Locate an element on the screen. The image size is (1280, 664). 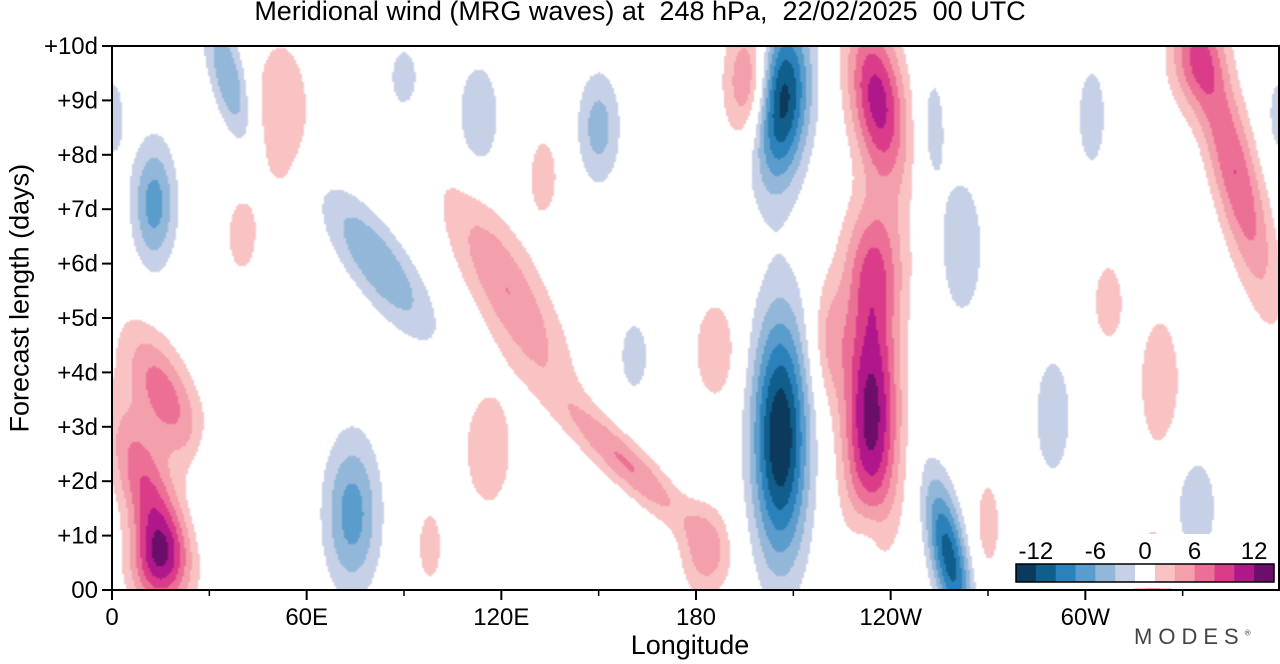
y-tick-label: +5d is located at coordinates (77, 318).